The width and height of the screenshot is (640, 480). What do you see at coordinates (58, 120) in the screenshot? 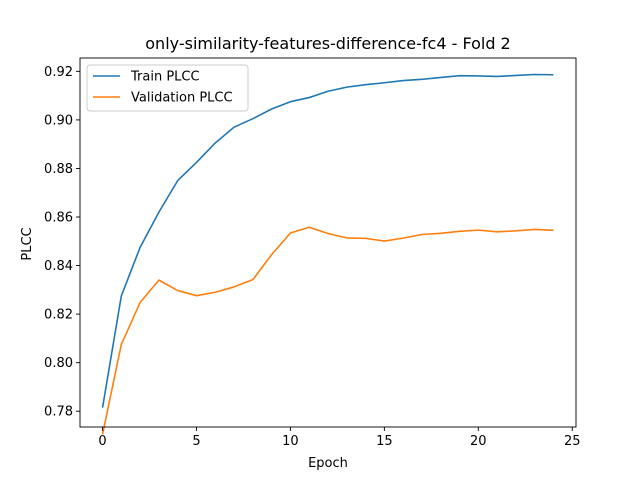
I see `y-tick-label: 0.90` at bounding box center [58, 120].